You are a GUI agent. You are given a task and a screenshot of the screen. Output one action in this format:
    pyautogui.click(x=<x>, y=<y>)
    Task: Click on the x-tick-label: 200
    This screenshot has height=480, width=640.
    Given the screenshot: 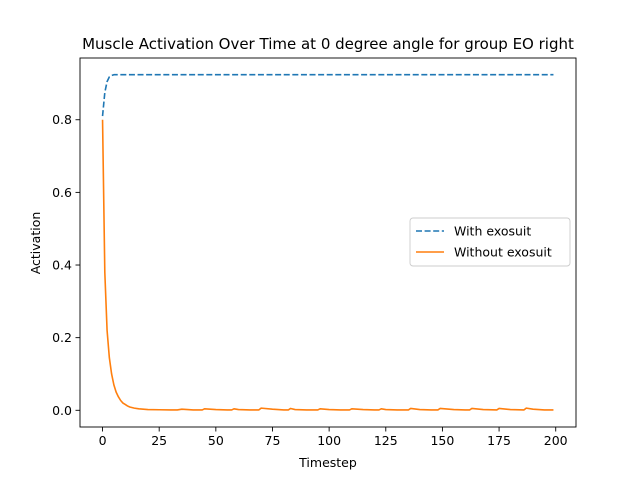 What is the action you would take?
    pyautogui.click(x=556, y=440)
    